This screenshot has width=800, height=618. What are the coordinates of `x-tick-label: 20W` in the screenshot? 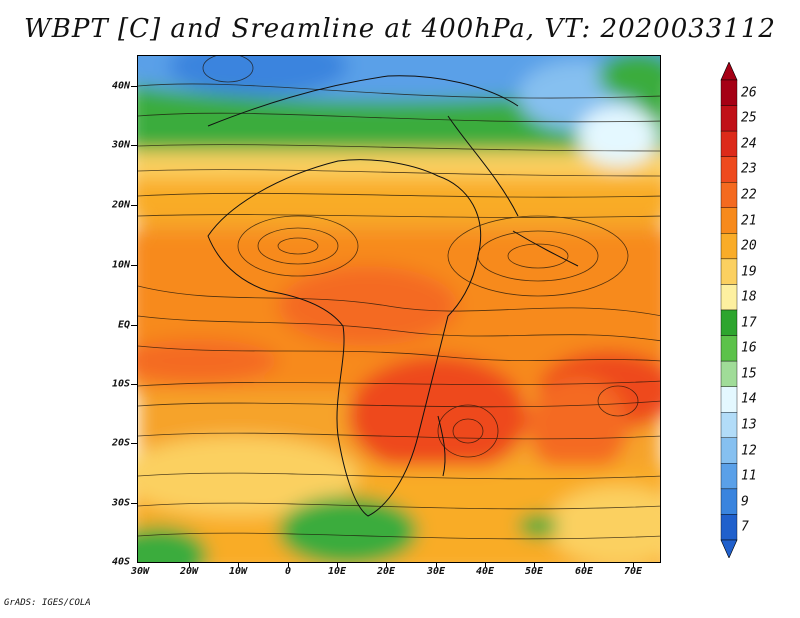 It's located at (189, 571).